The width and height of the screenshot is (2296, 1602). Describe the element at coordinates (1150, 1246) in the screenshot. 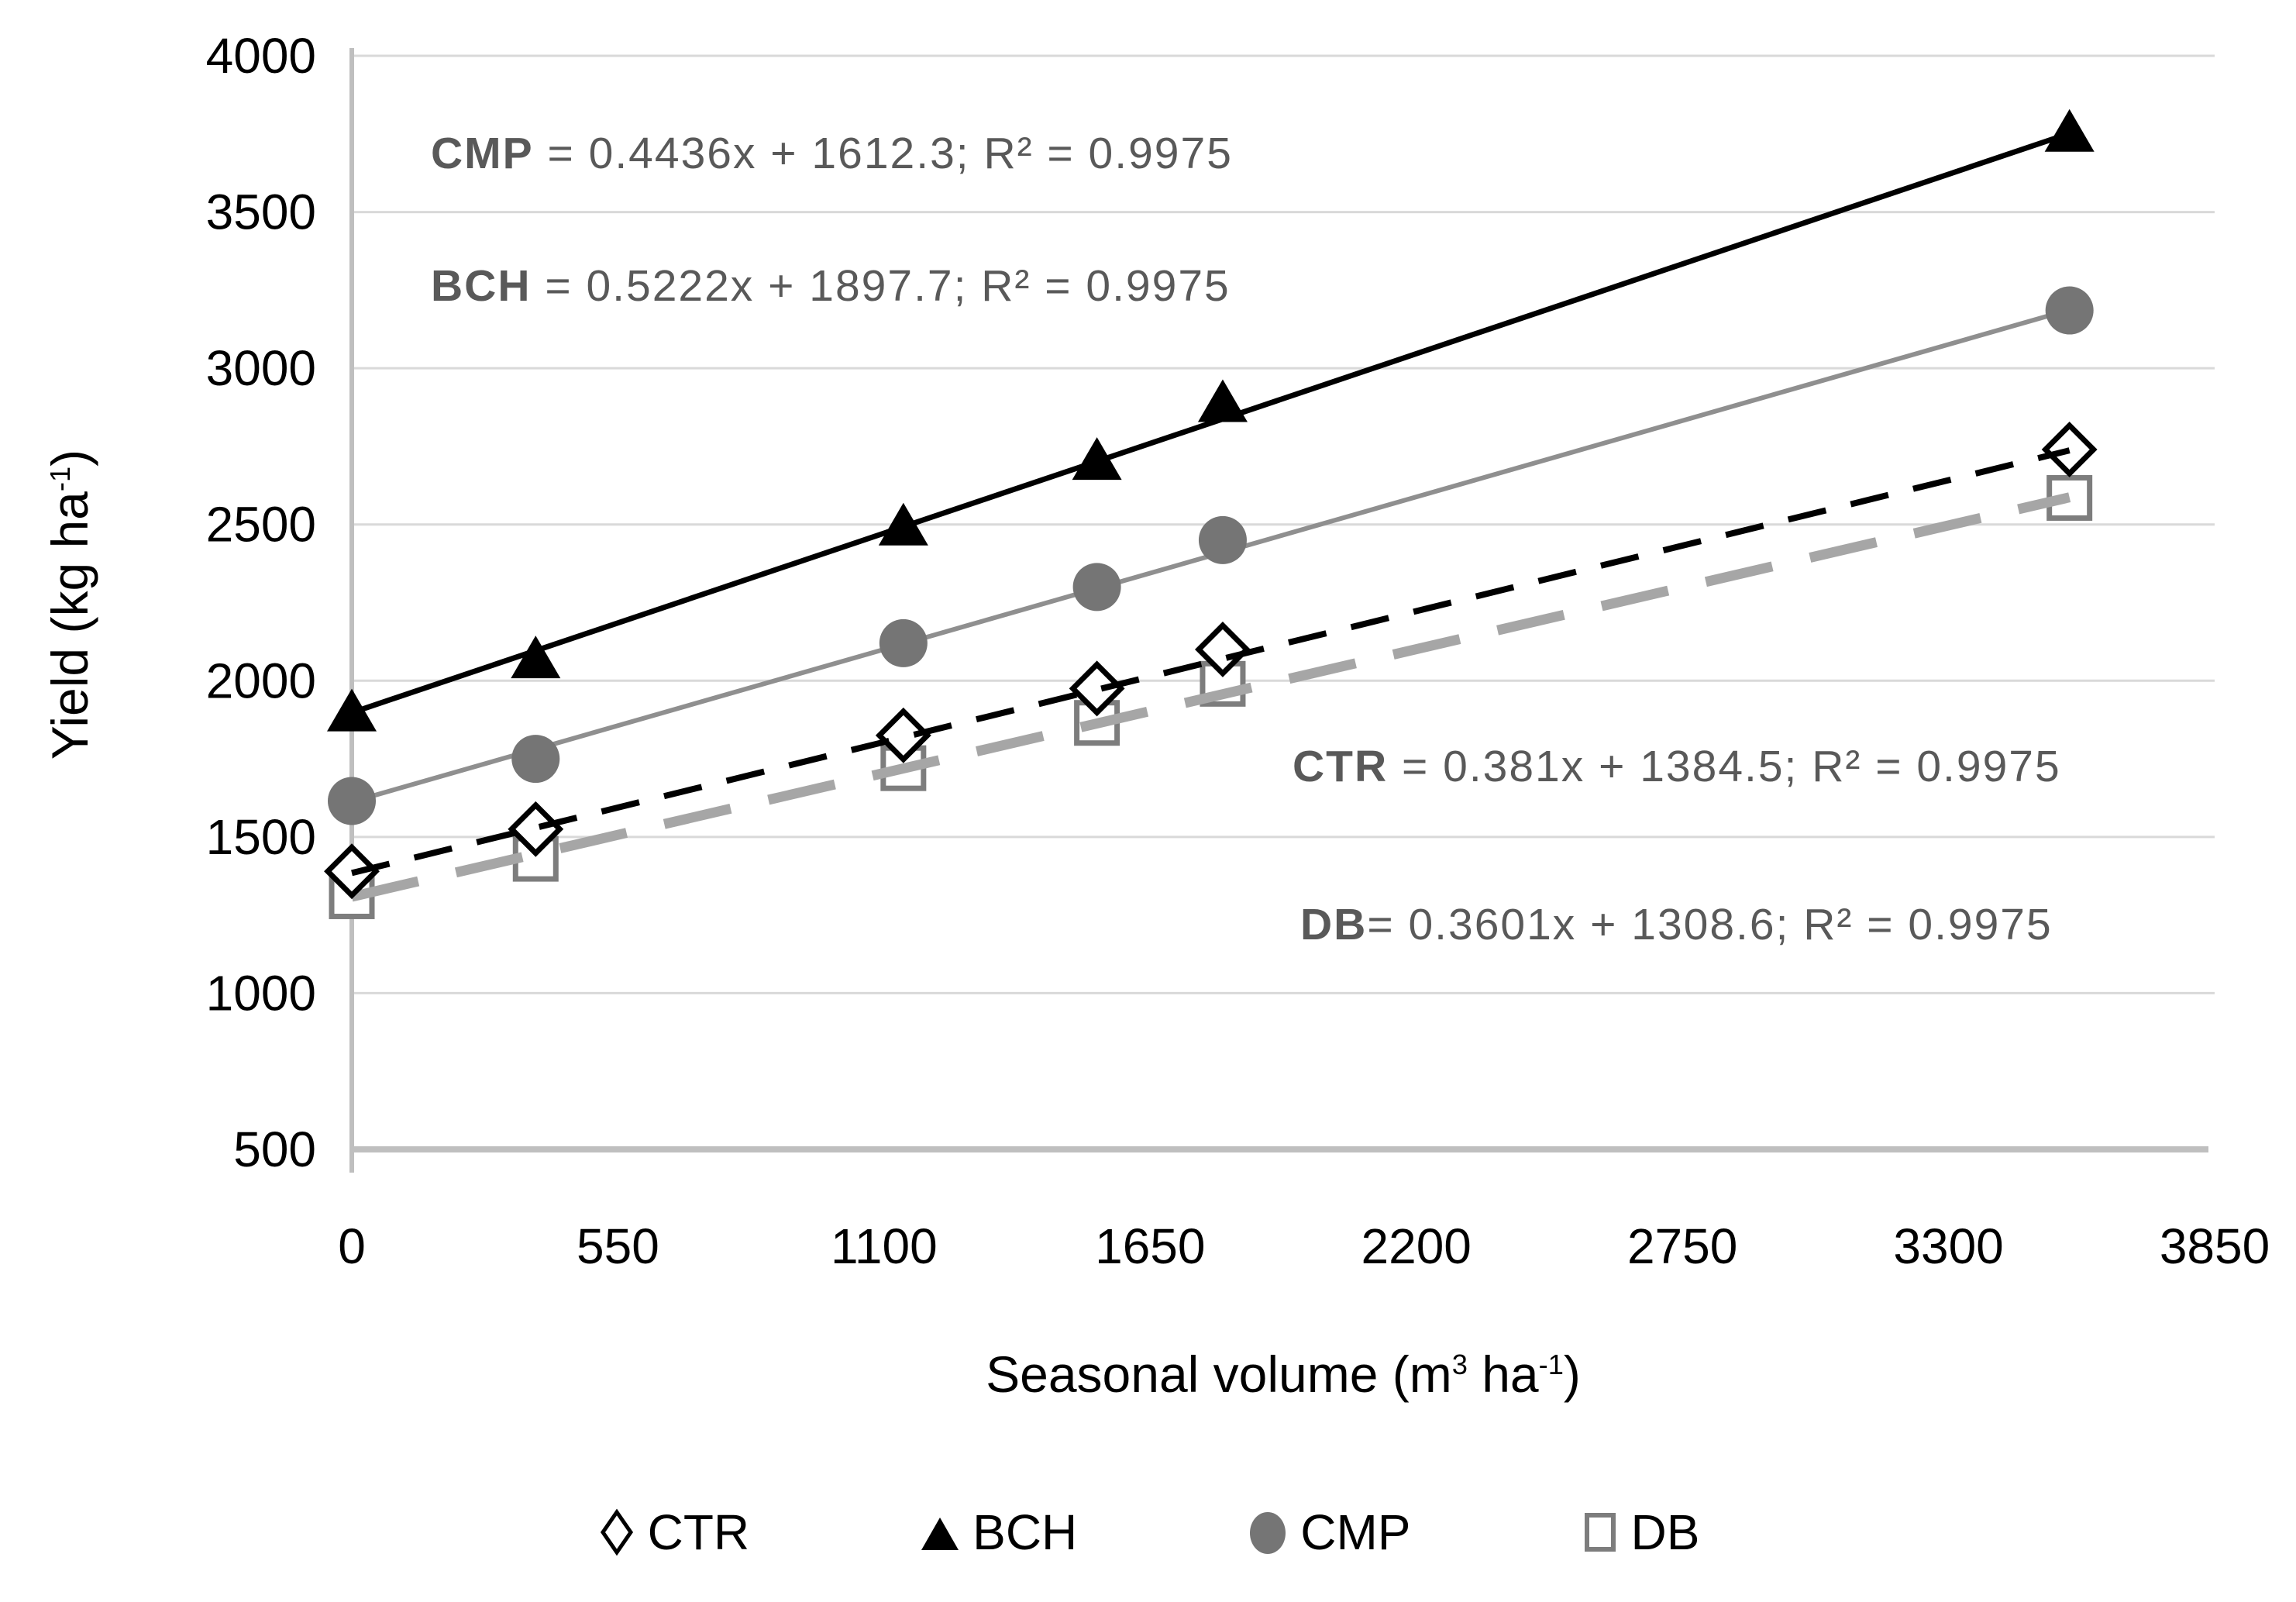

I see `x-tick-label-1650: 1650` at that location.